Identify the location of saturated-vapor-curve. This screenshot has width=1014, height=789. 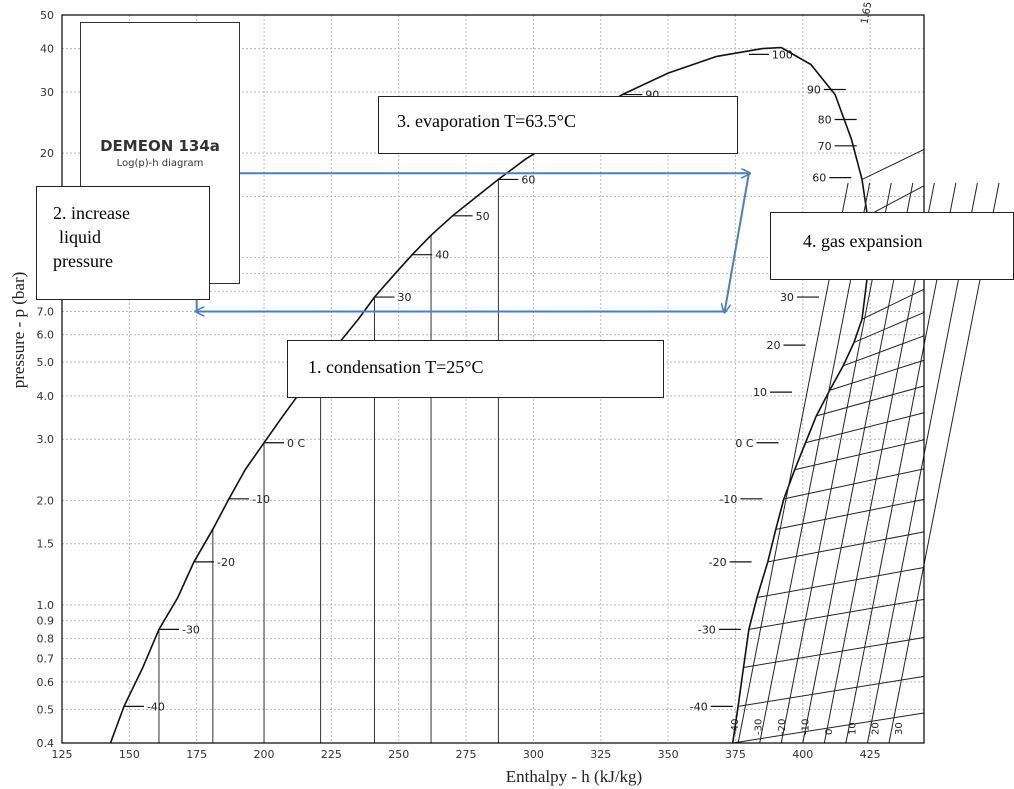
(800, 395).